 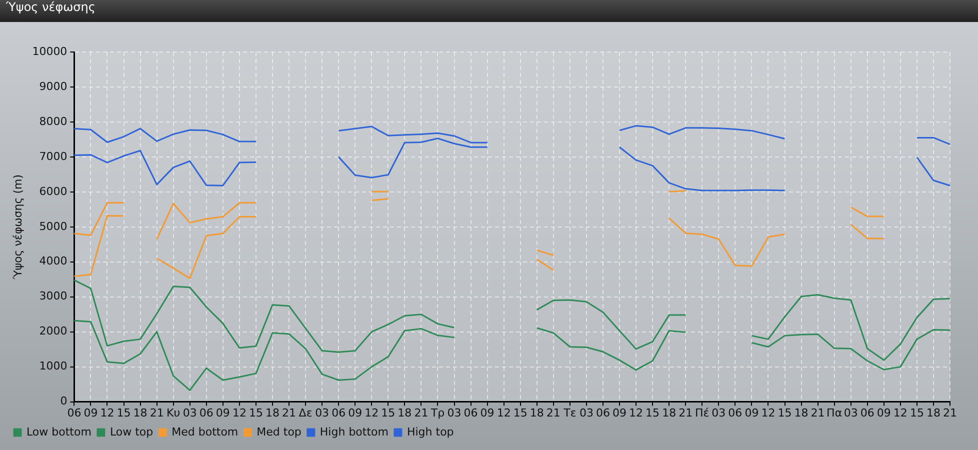 What do you see at coordinates (53, 191) in the screenshot?
I see `y-tick-label: 6000` at bounding box center [53, 191].